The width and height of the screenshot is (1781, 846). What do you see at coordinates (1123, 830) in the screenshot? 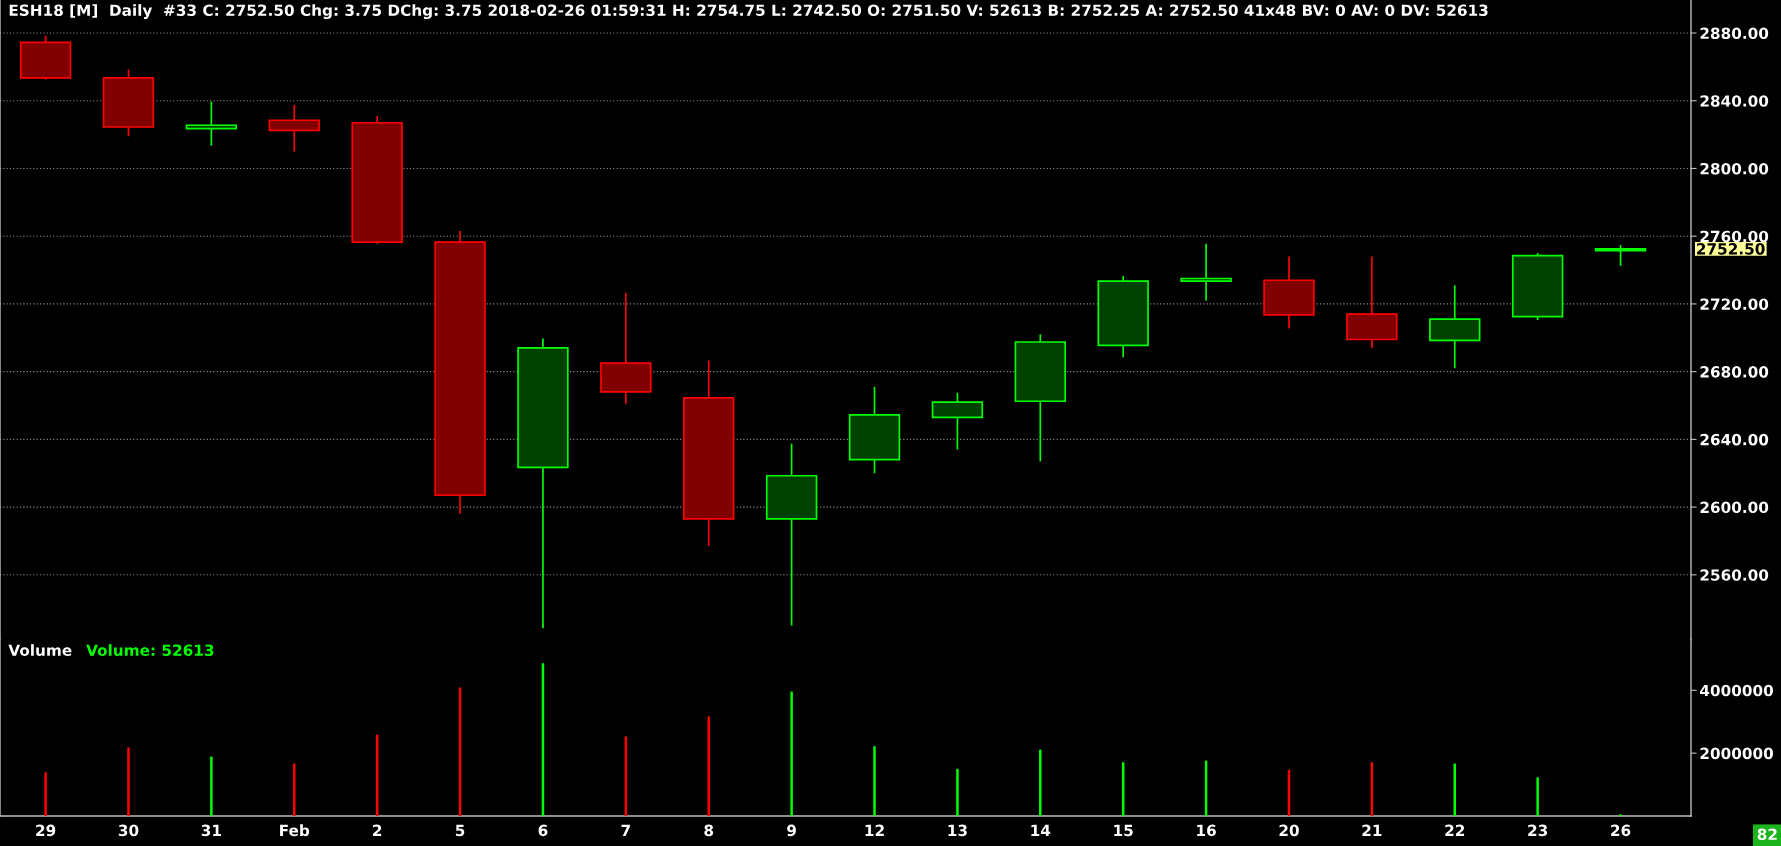
I see `x-tick-label: 15` at bounding box center [1123, 830].